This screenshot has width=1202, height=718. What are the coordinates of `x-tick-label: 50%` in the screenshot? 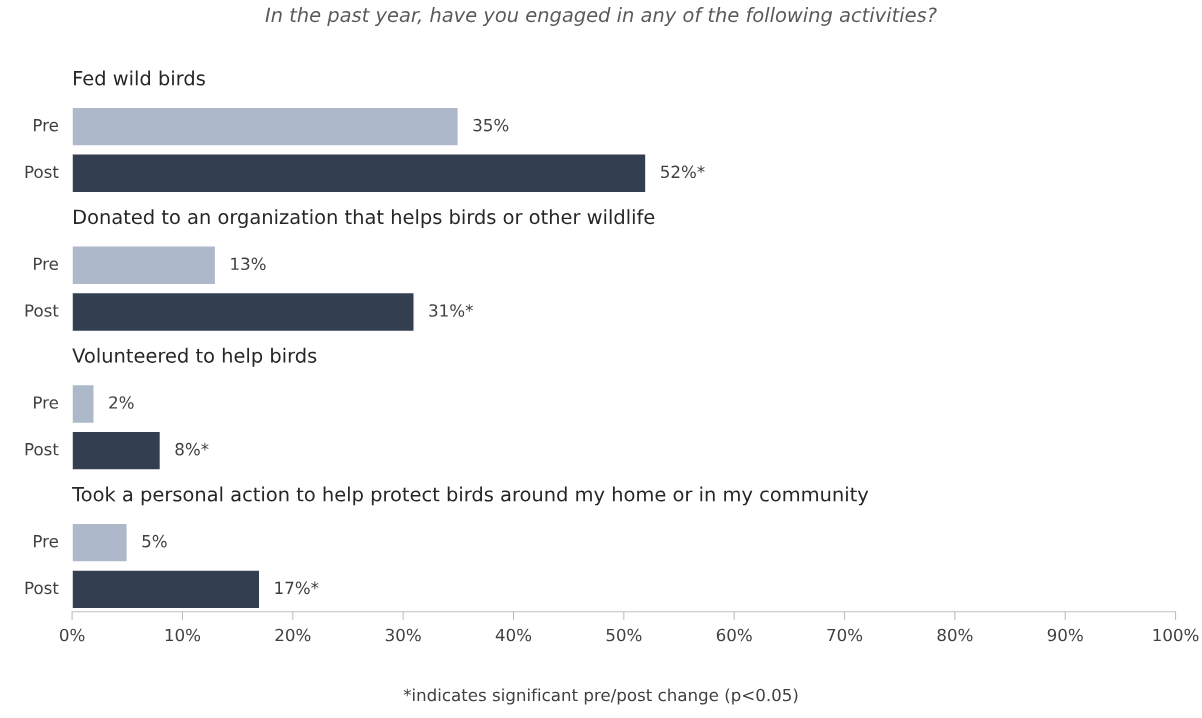 It's located at (624, 635).